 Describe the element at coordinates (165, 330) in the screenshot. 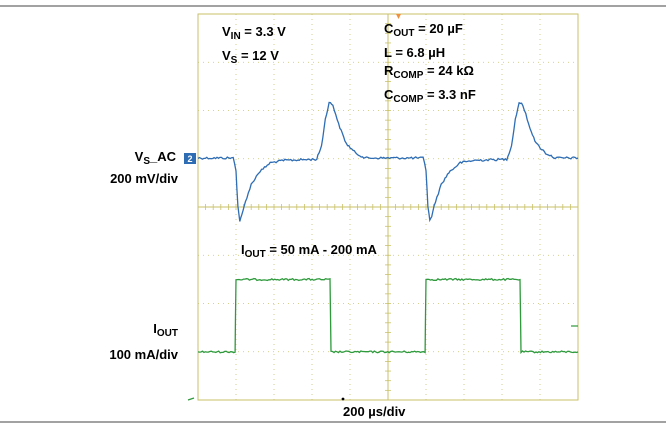

I see `iout-channel-label: IOUT` at that location.